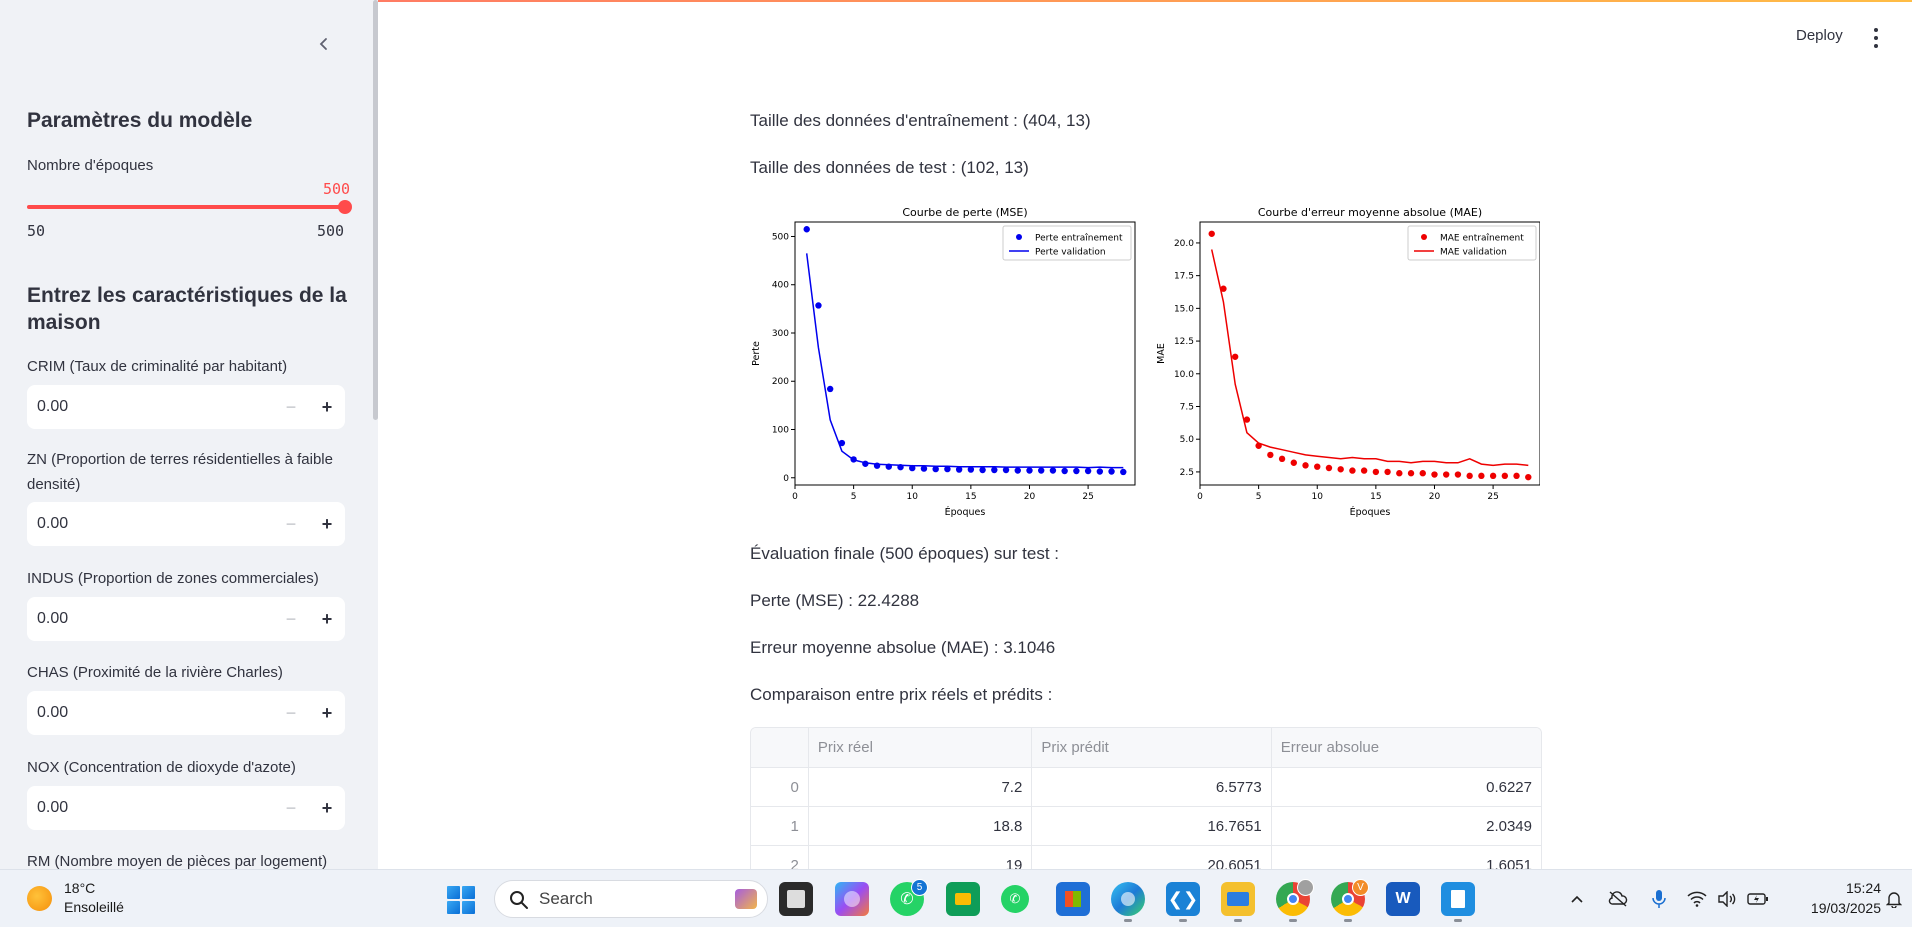 This screenshot has width=1912, height=927. I want to click on battery-tray, so click(1758, 899).